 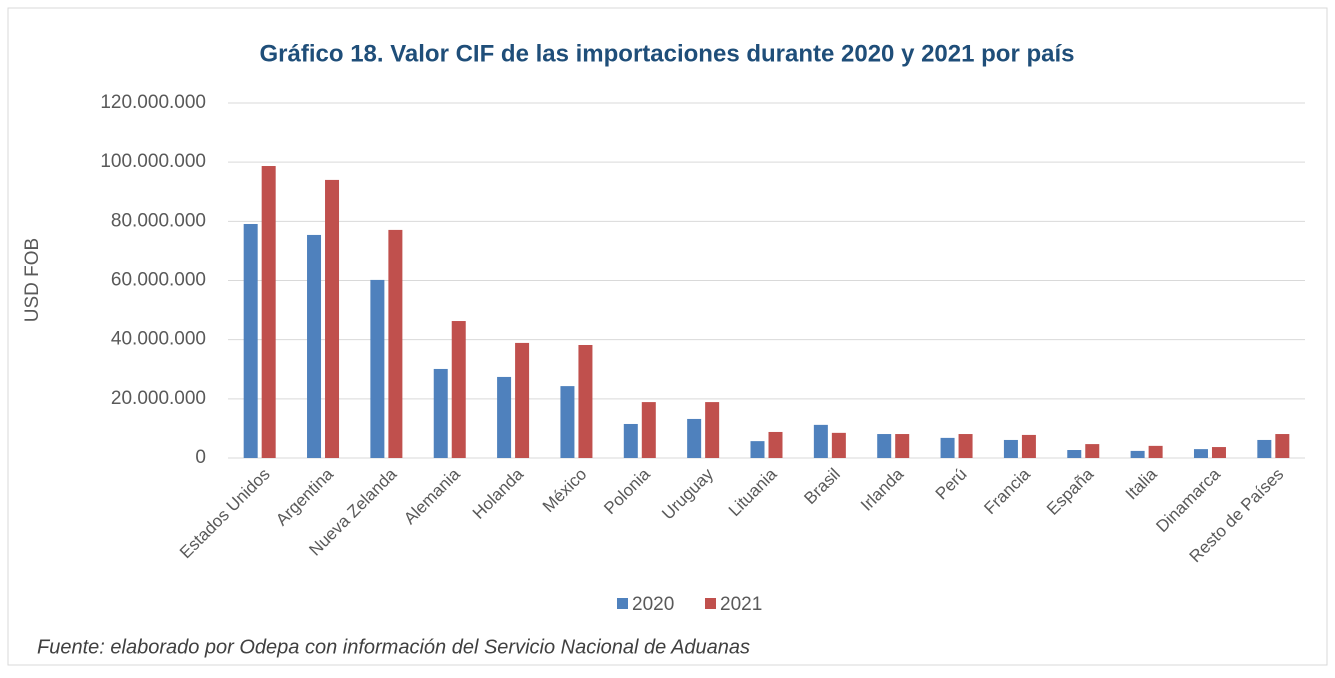 I want to click on legend-label: 2021, so click(x=741, y=604).